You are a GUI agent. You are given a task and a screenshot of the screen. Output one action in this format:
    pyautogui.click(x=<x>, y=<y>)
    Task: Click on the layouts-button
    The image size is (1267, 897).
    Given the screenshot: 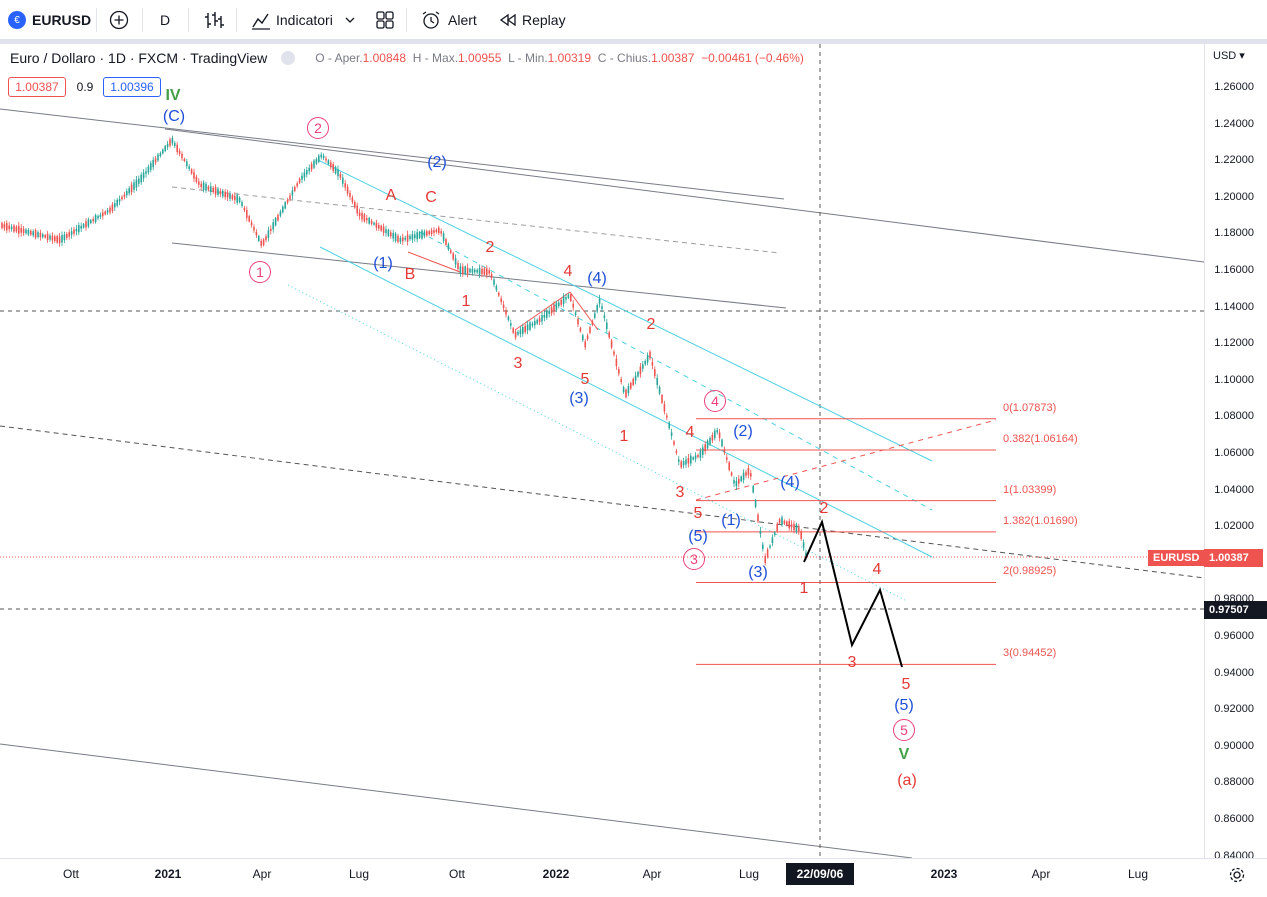 What is the action you would take?
    pyautogui.click(x=385, y=20)
    